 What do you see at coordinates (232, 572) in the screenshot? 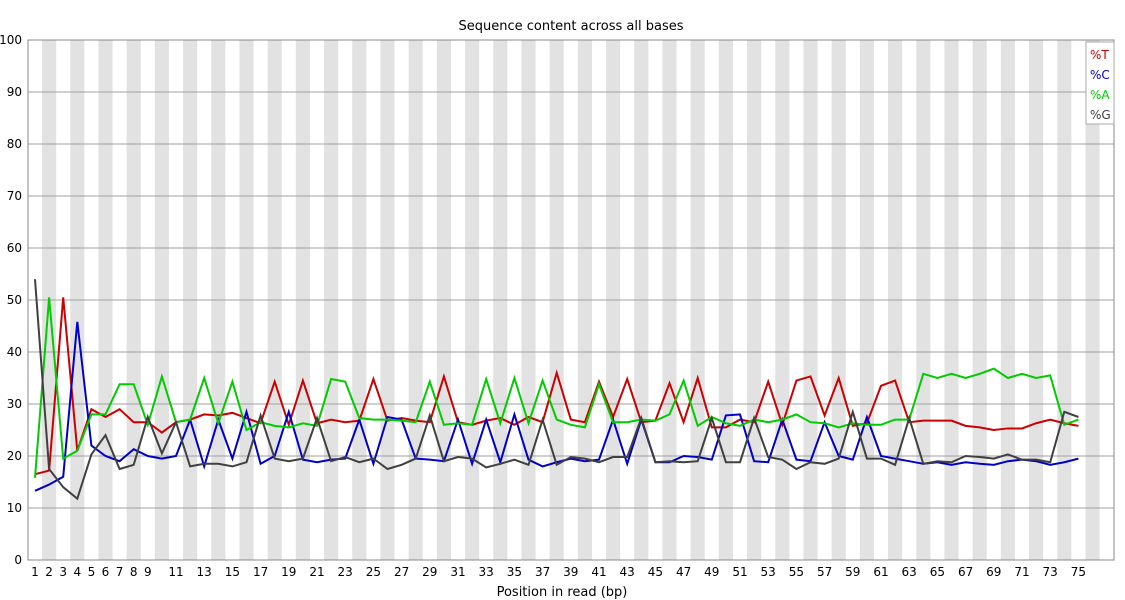
I see `x-tick-label: 15` at bounding box center [232, 572].